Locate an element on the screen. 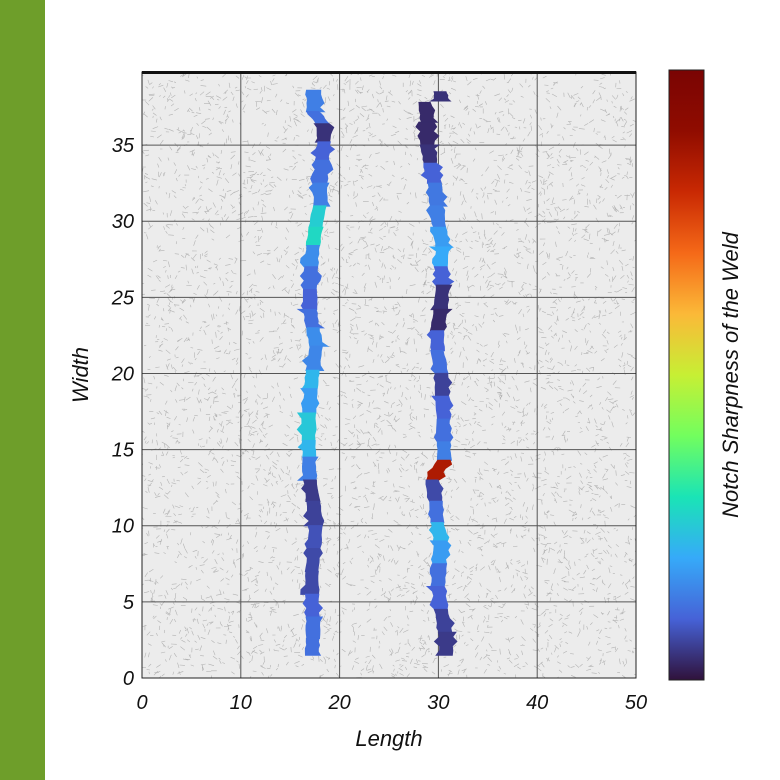 Image resolution: width=780 pixels, height=780 pixels. y-tick-label: 0 is located at coordinates (128, 679).